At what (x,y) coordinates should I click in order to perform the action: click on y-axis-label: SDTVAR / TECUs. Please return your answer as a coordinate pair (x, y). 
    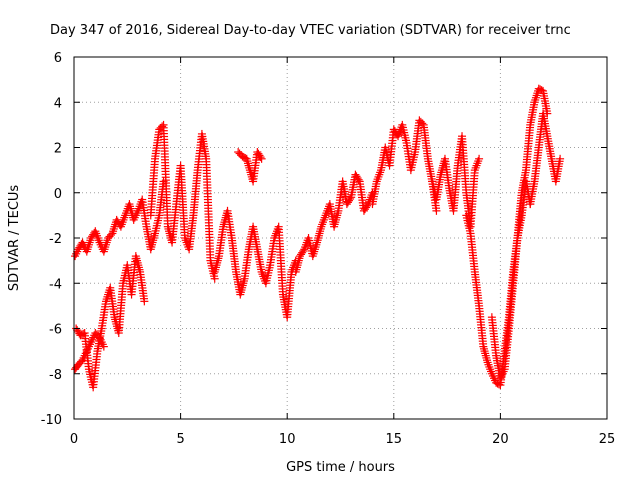
    Looking at the image, I should click on (14, 238).